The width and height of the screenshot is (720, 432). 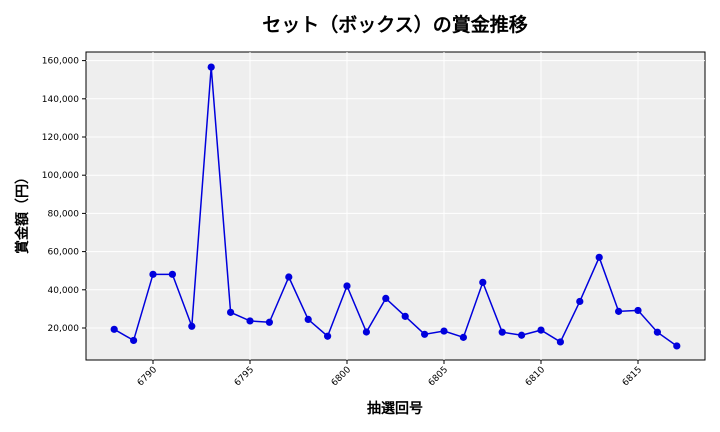 I want to click on x-tick-label: 6810, so click(x=535, y=376).